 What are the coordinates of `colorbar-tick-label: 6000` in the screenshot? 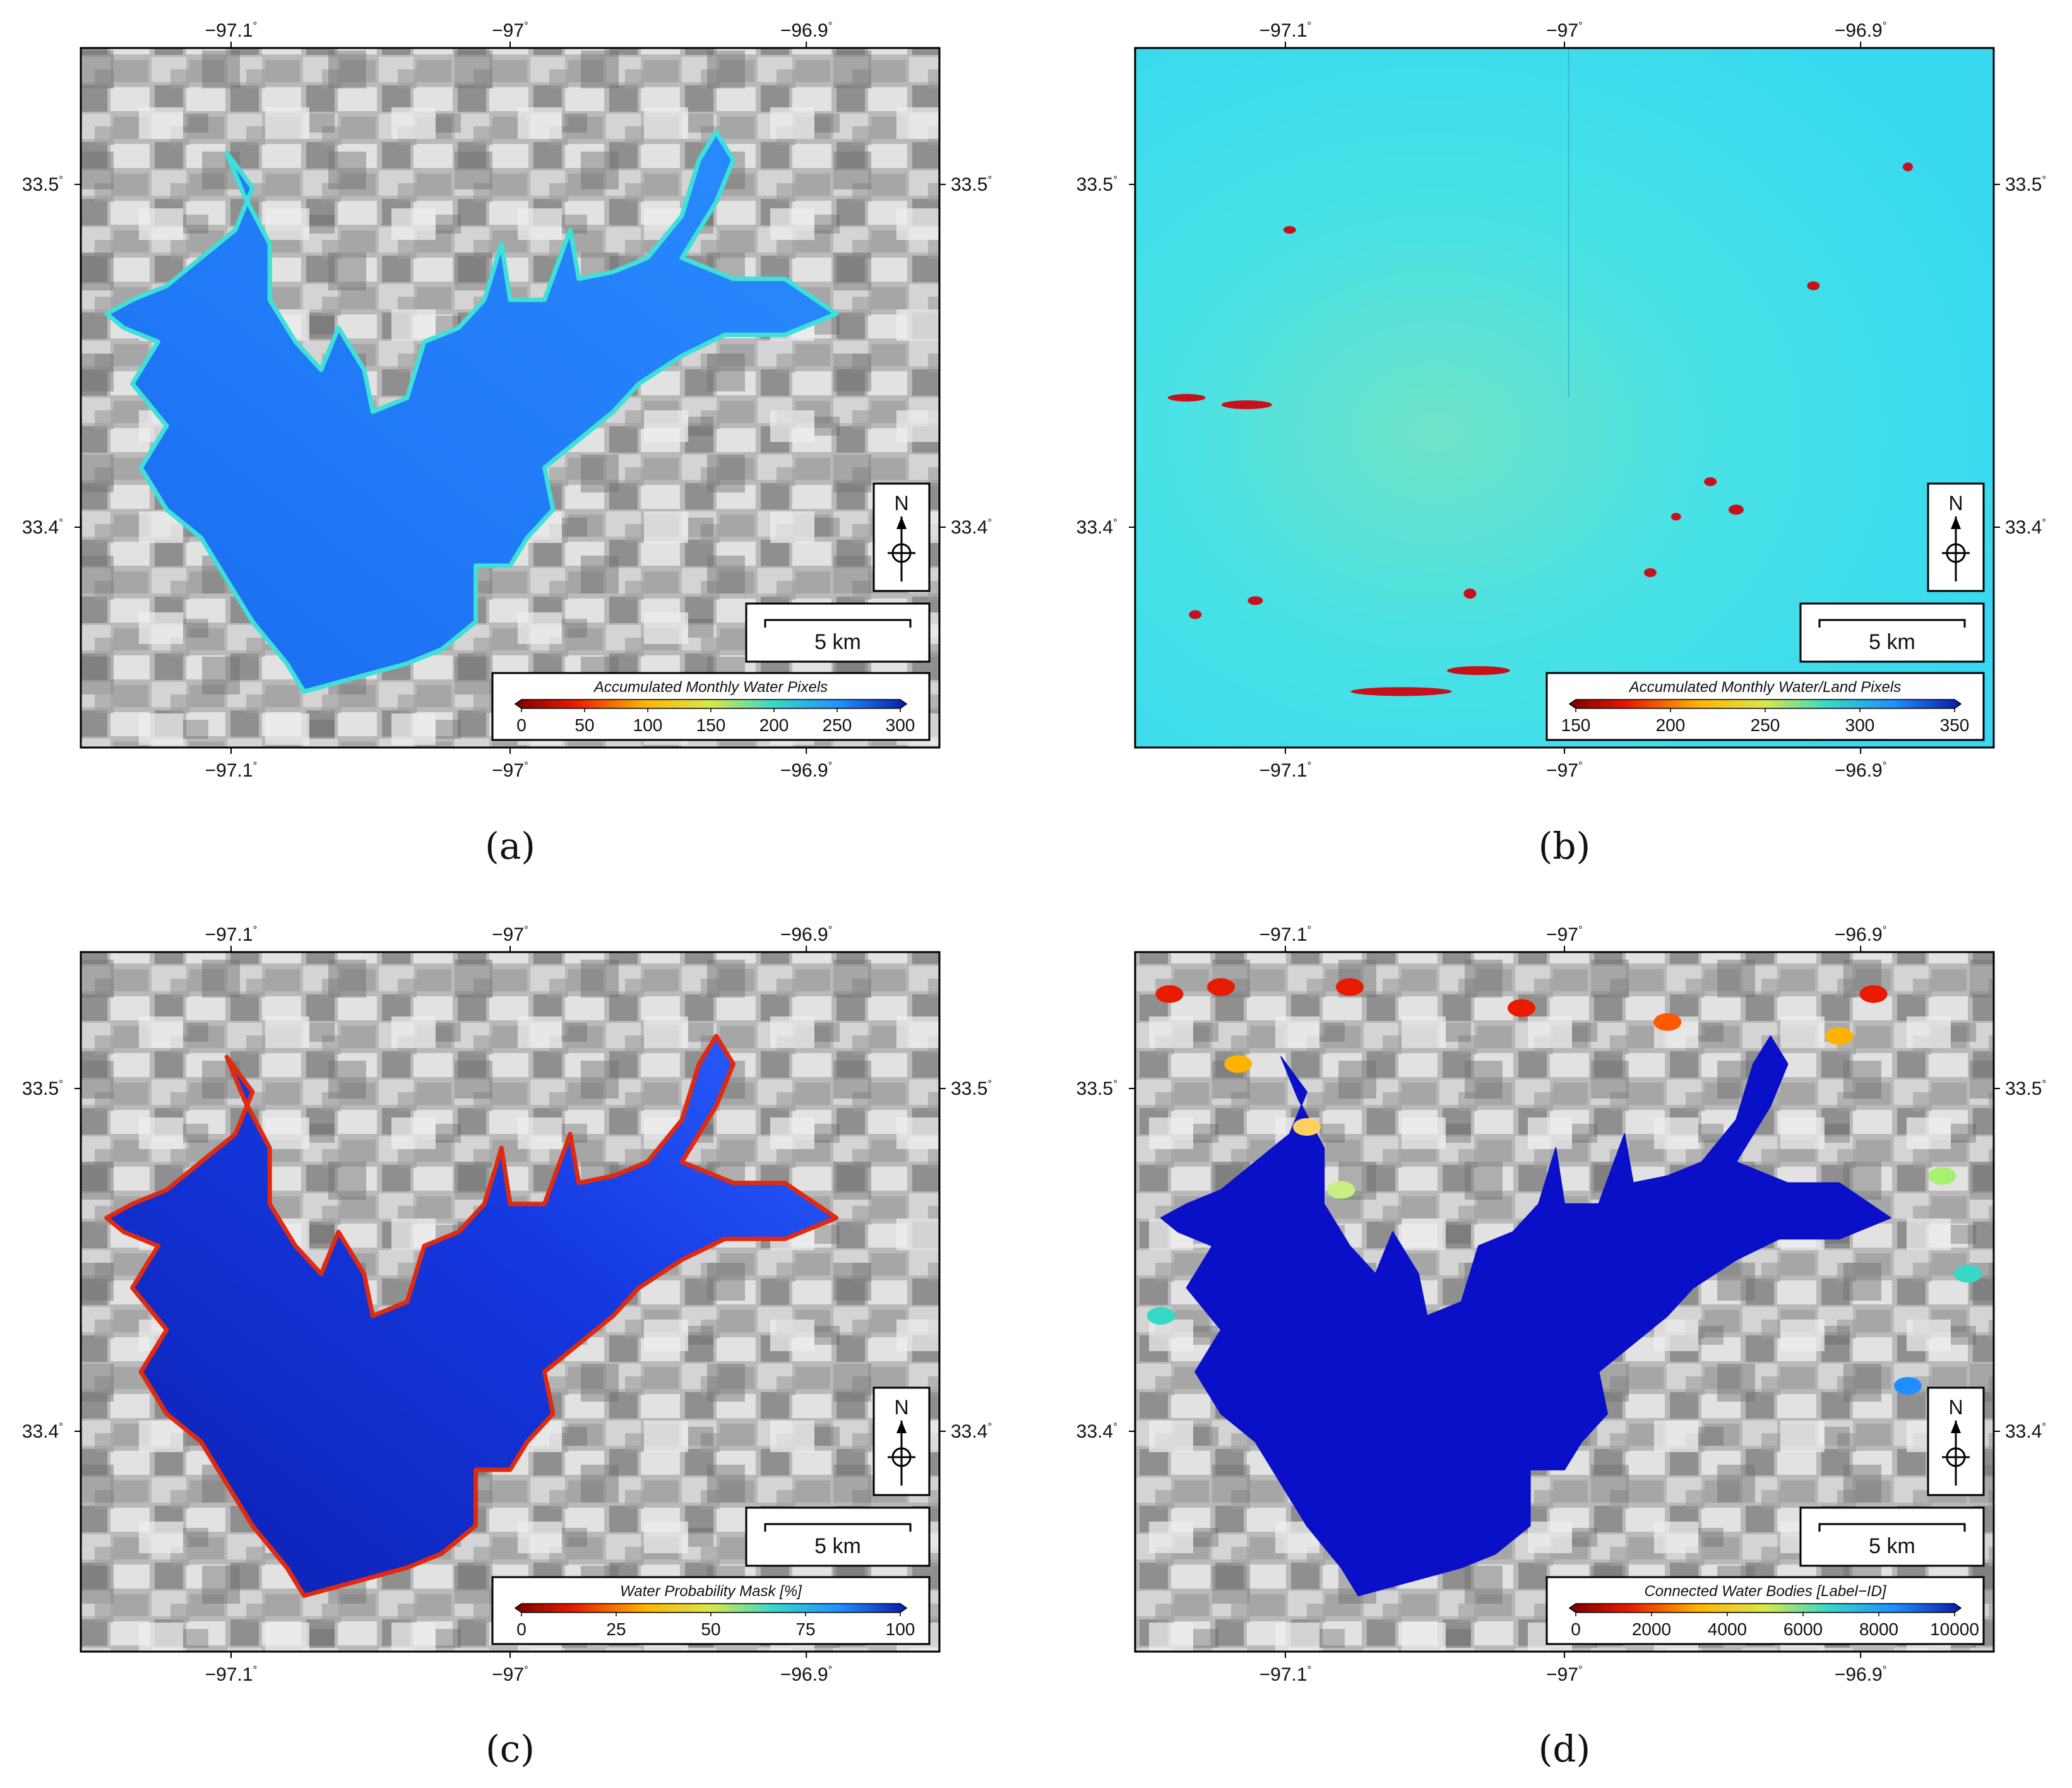 It's located at (1803, 1629).